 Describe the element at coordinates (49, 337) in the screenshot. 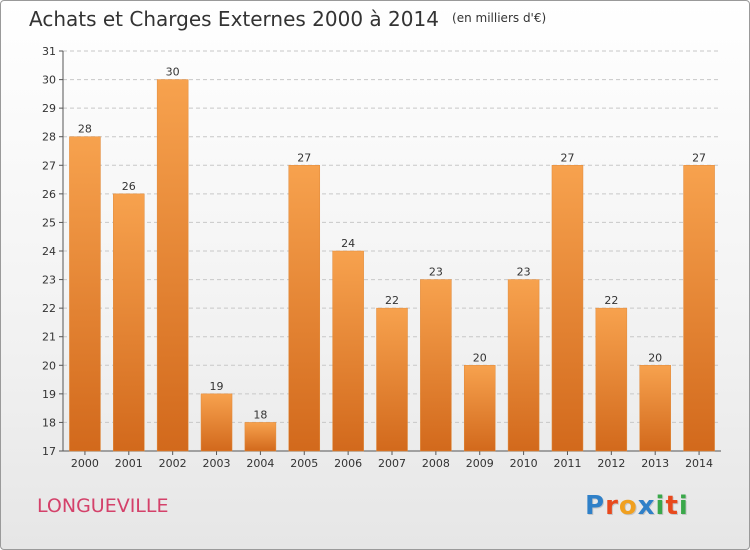

I see `y-tick-label: 21` at that location.